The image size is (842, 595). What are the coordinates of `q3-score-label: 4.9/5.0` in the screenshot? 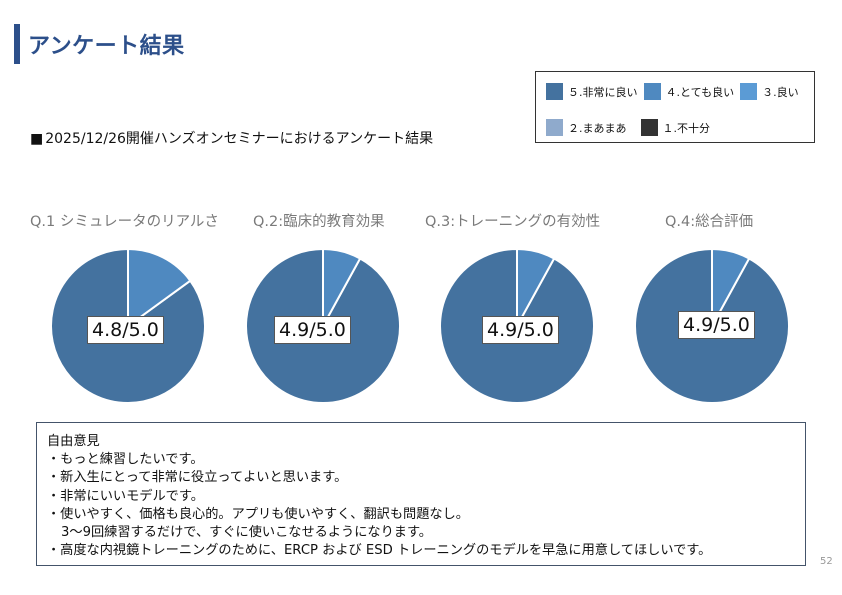 It's located at (520, 330).